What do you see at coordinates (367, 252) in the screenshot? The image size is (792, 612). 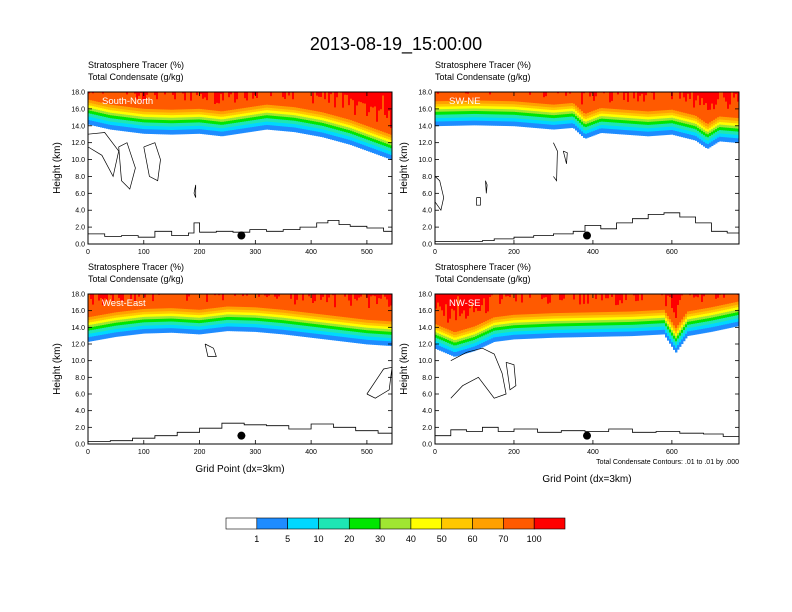 I see `x-tick-label: 500` at bounding box center [367, 252].